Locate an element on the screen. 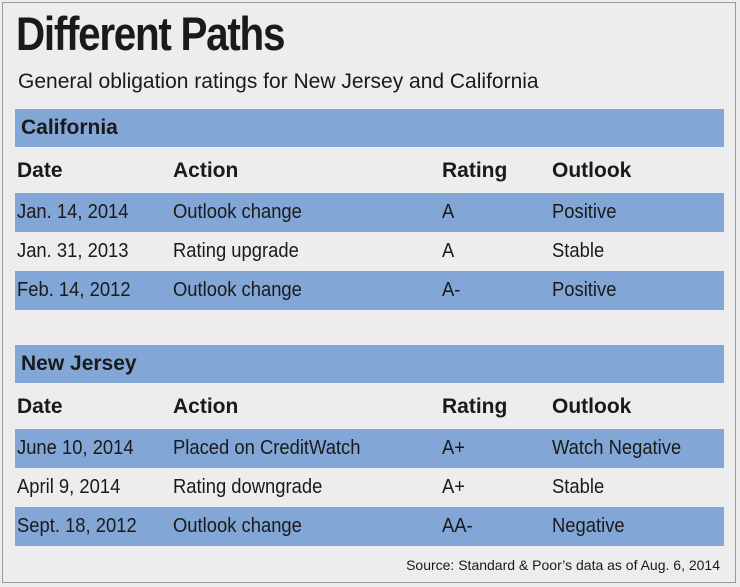  cell-action: Rating upgrade is located at coordinates (236, 251).